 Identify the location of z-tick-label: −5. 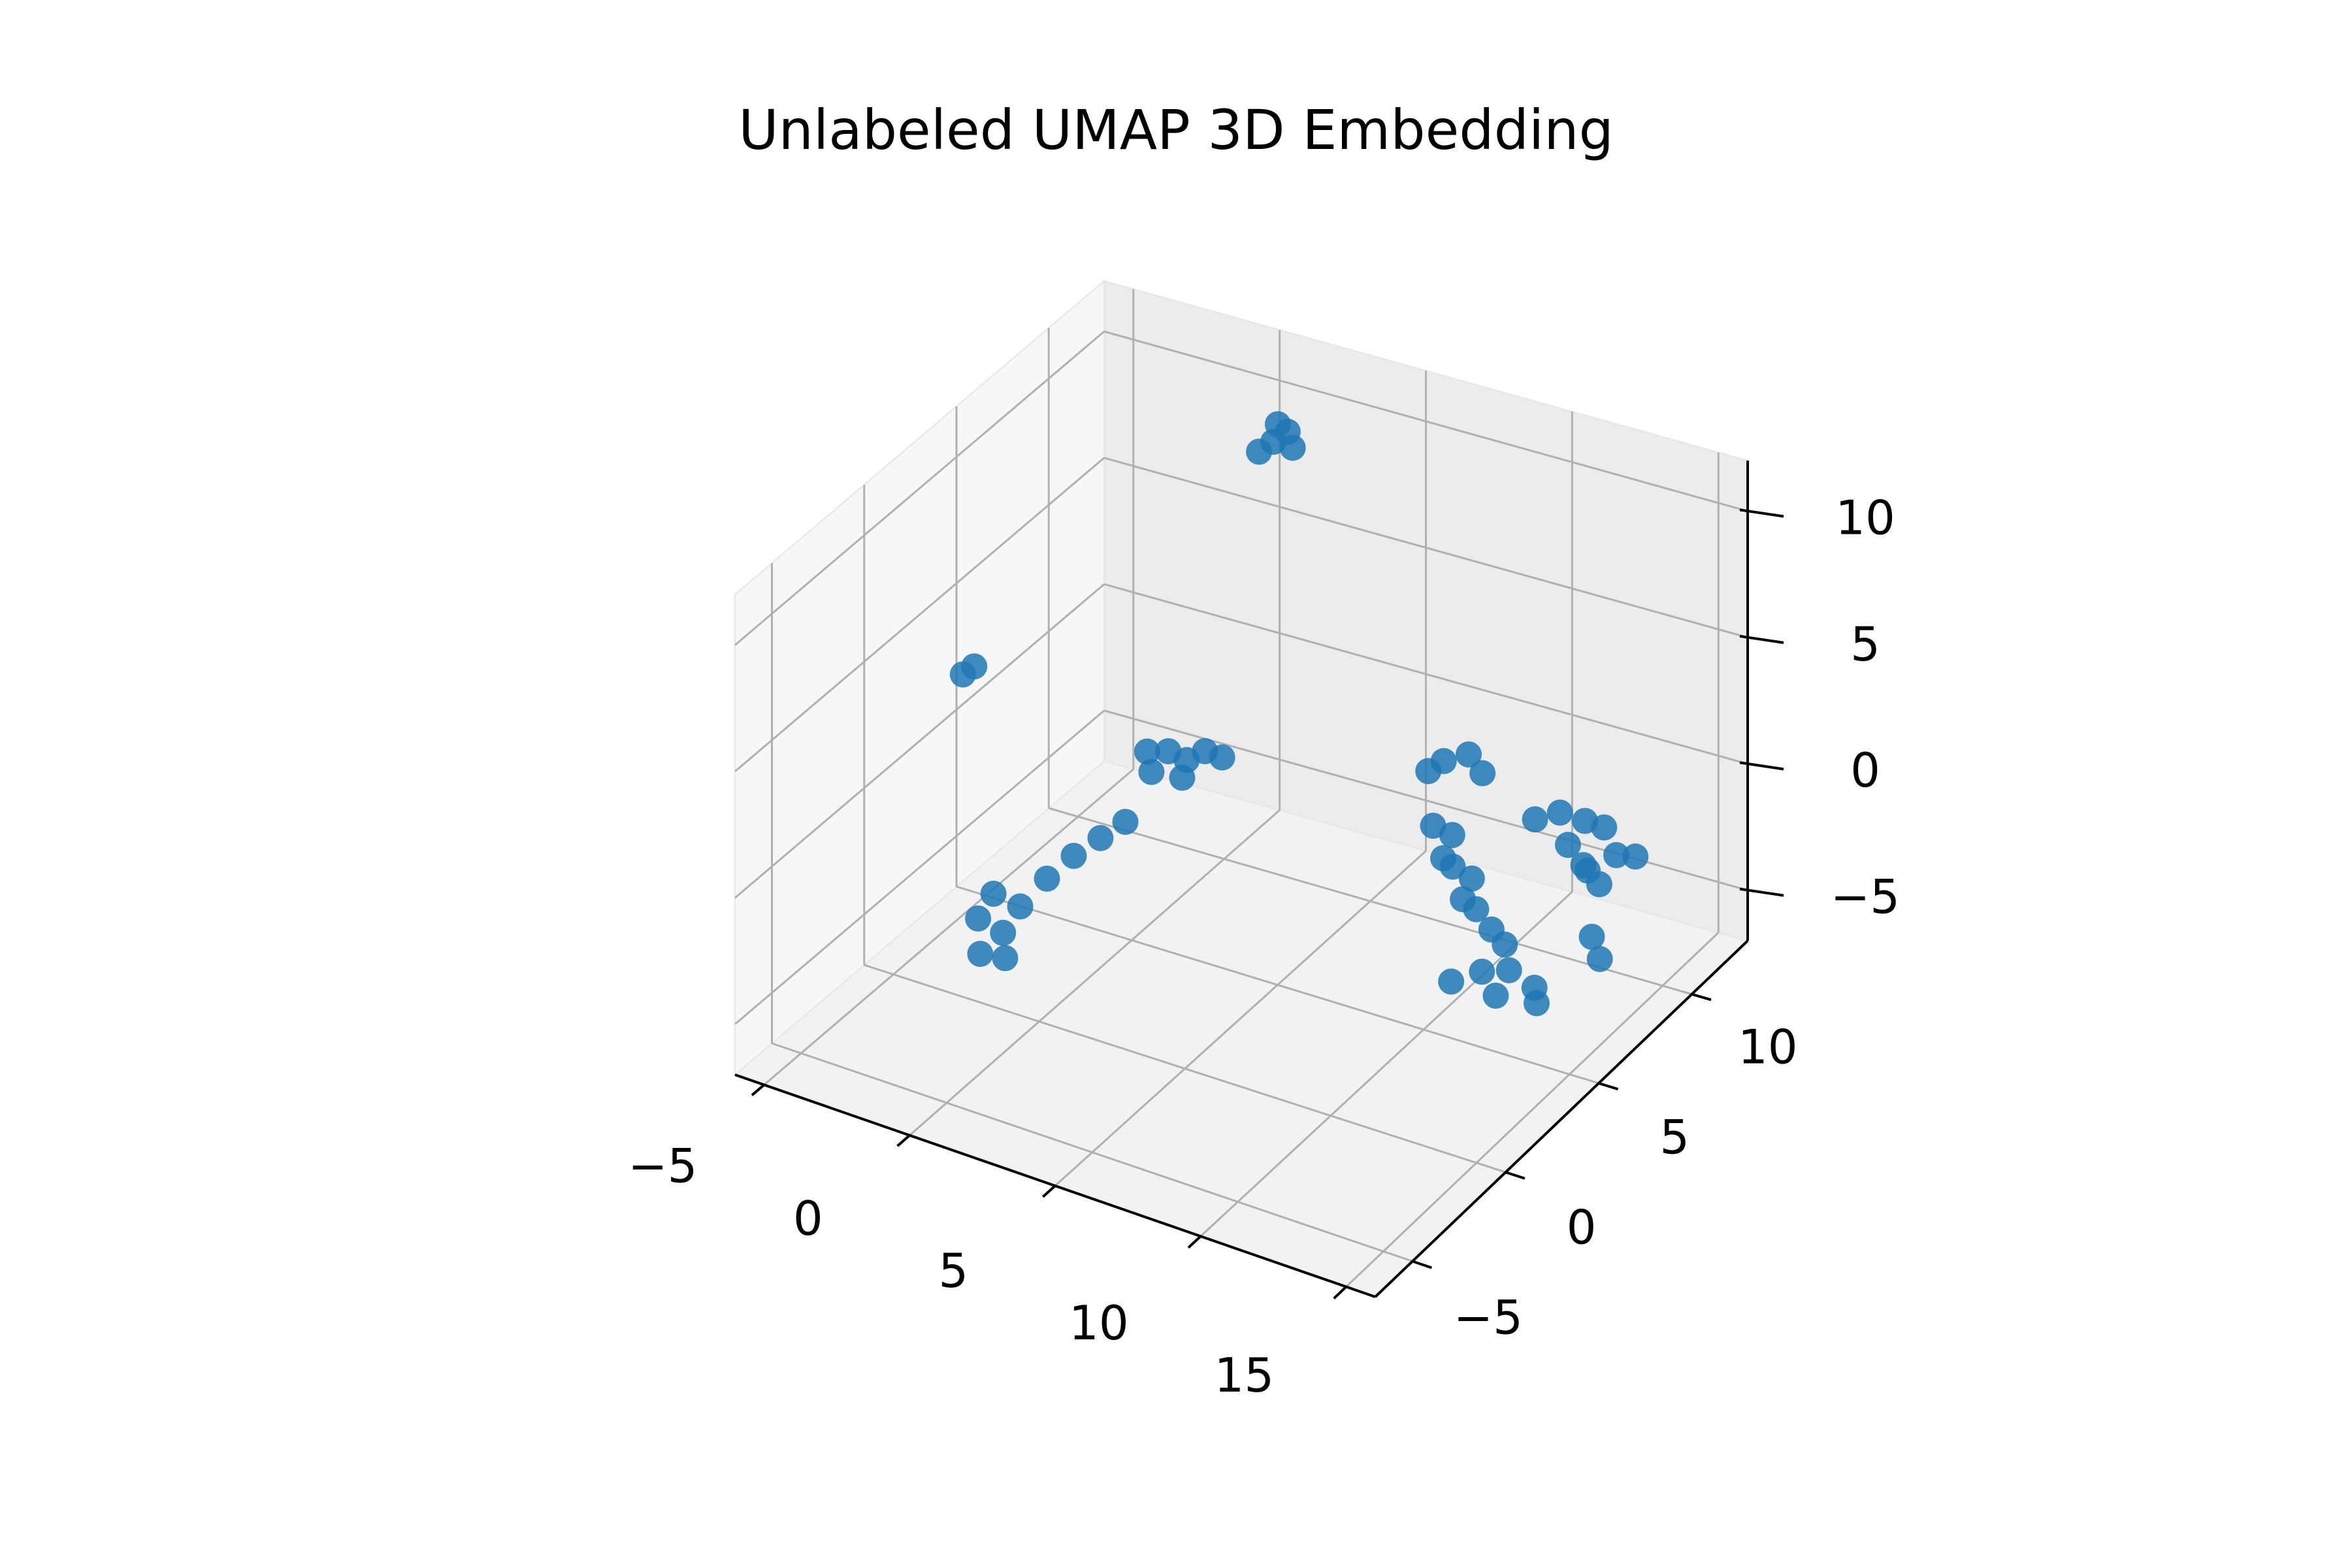
(1865, 897).